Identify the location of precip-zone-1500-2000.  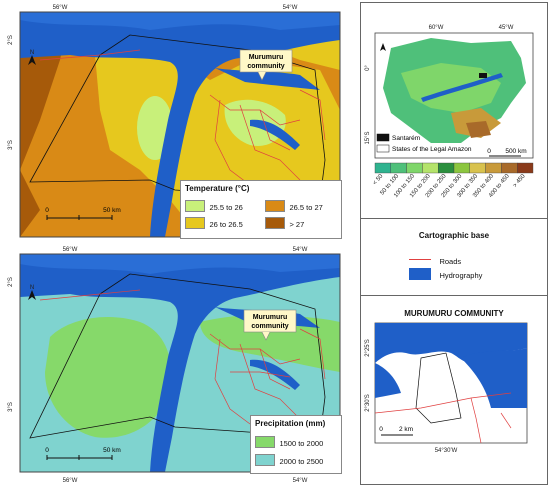
(108, 377).